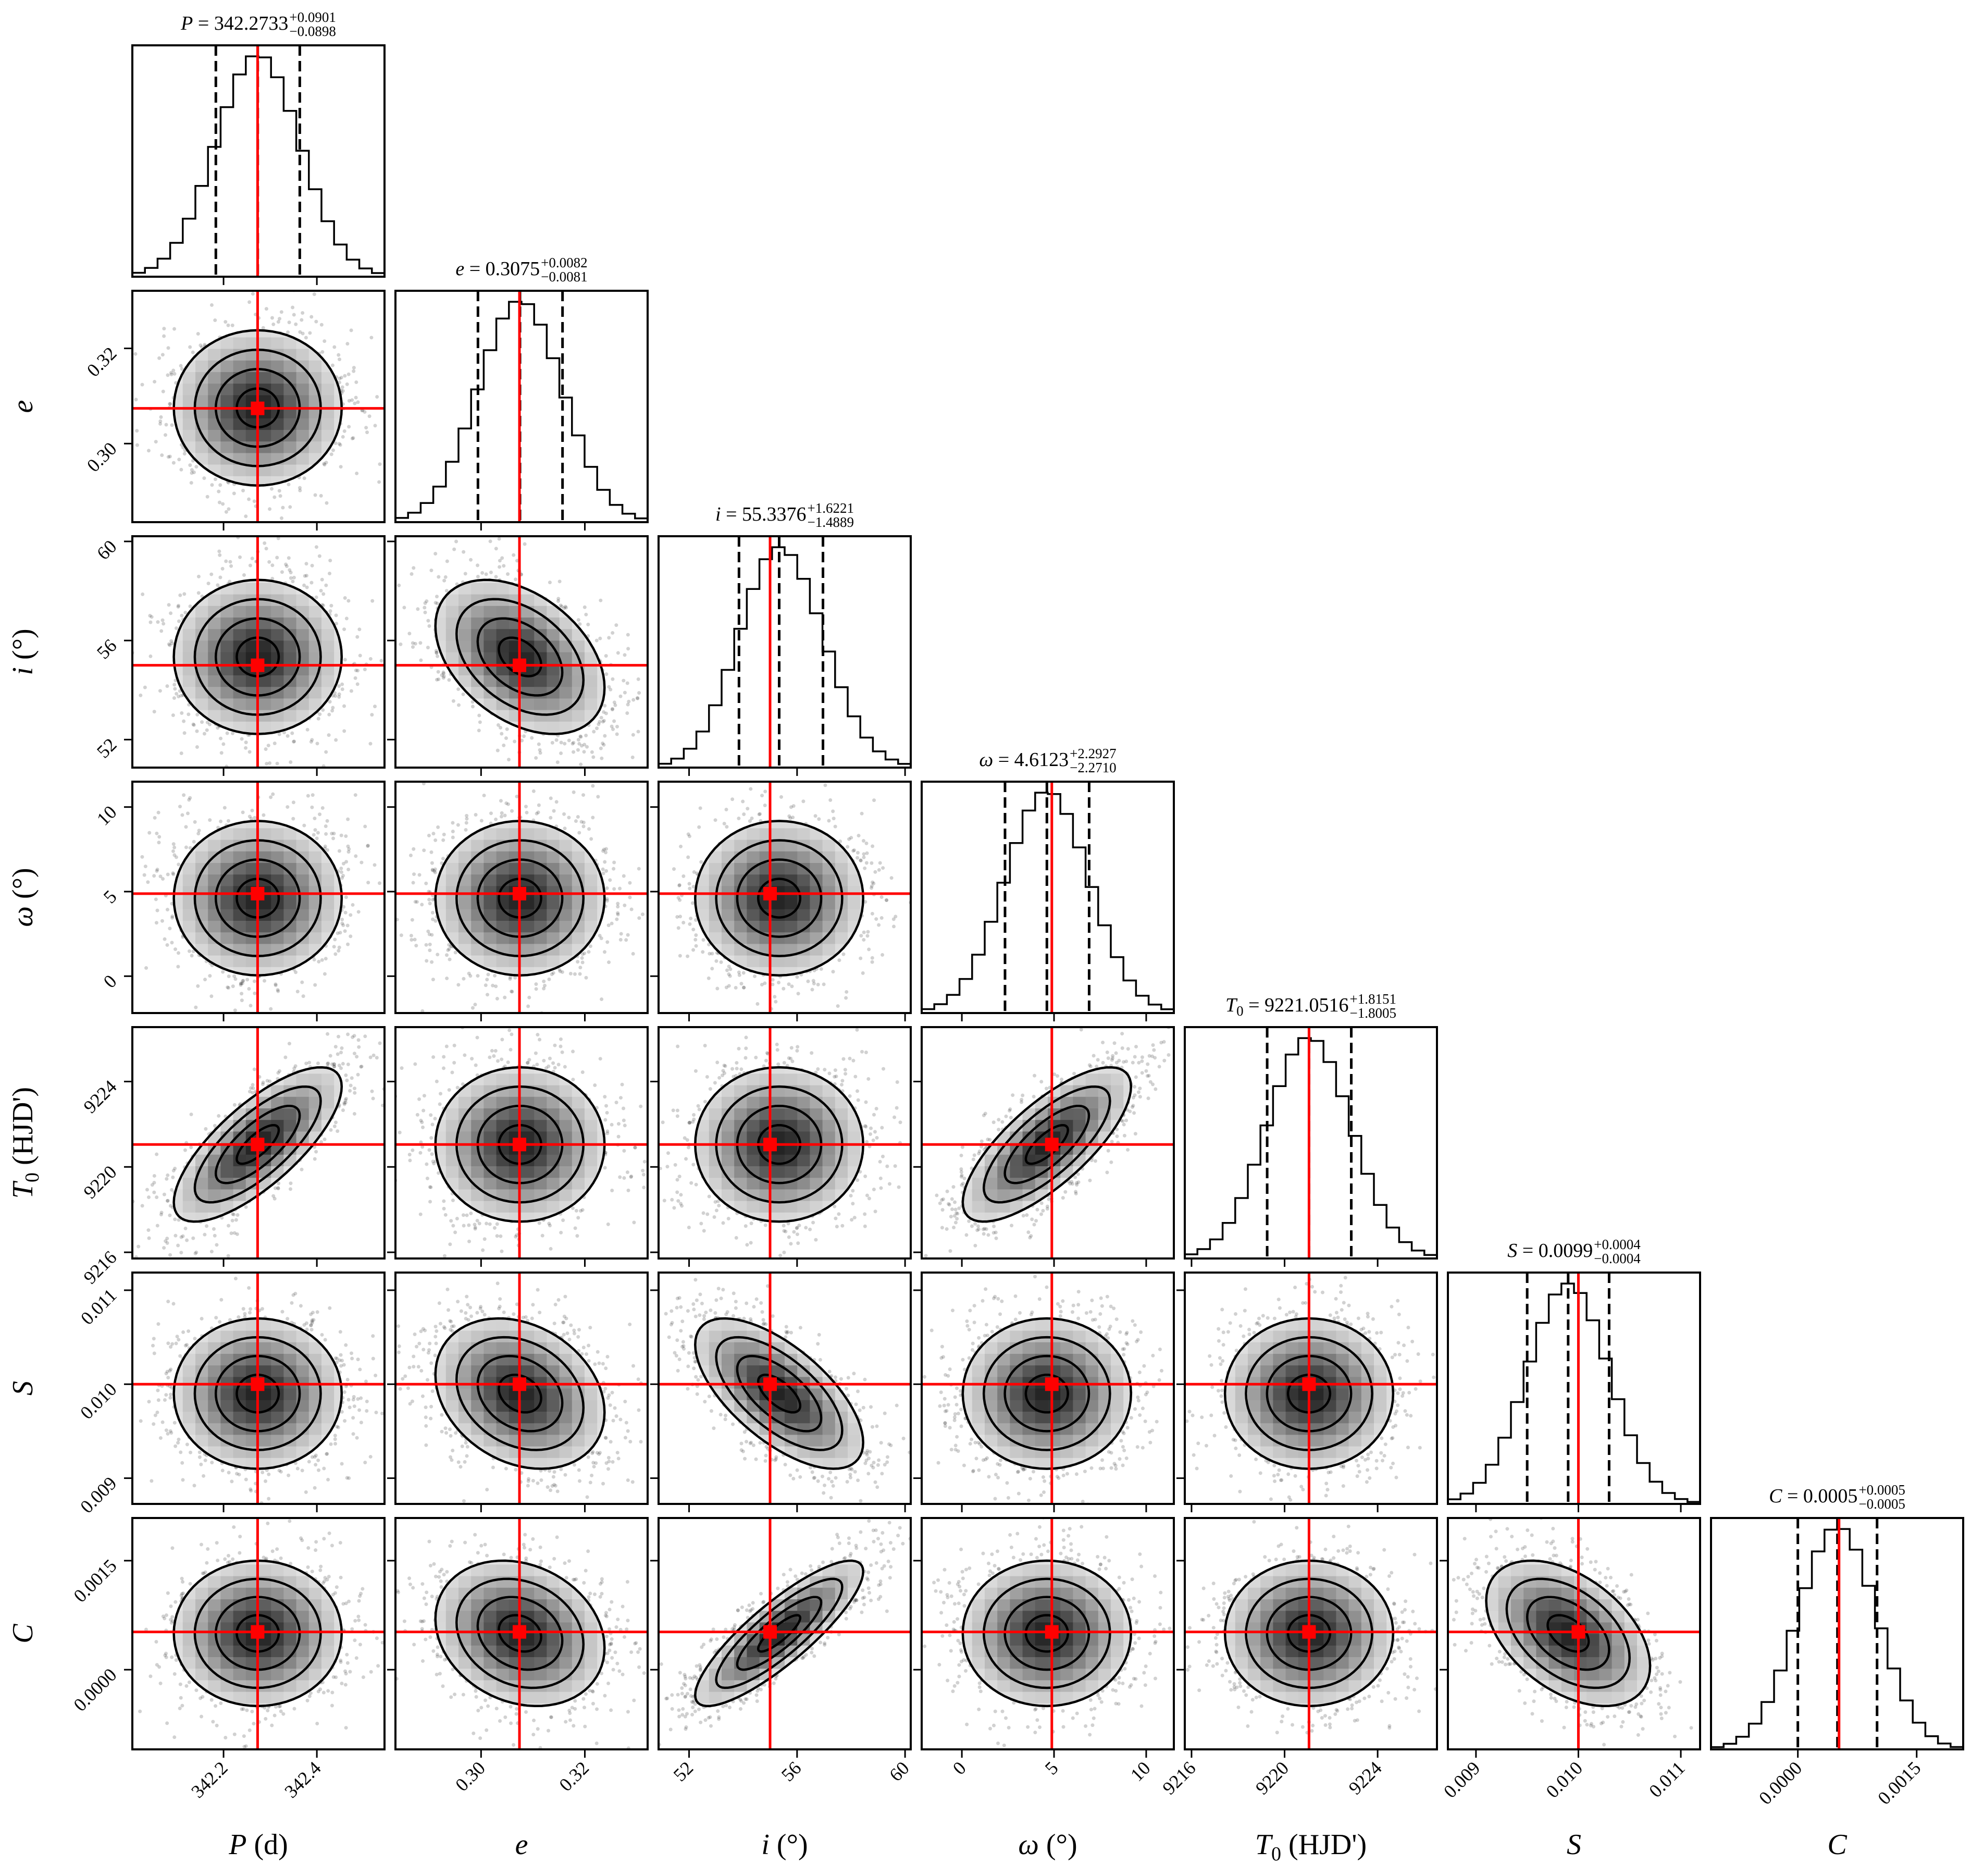 This screenshot has width=1971, height=1876. What do you see at coordinates (781, 901) in the screenshot?
I see `scatter-panel-omega-vs-i` at bounding box center [781, 901].